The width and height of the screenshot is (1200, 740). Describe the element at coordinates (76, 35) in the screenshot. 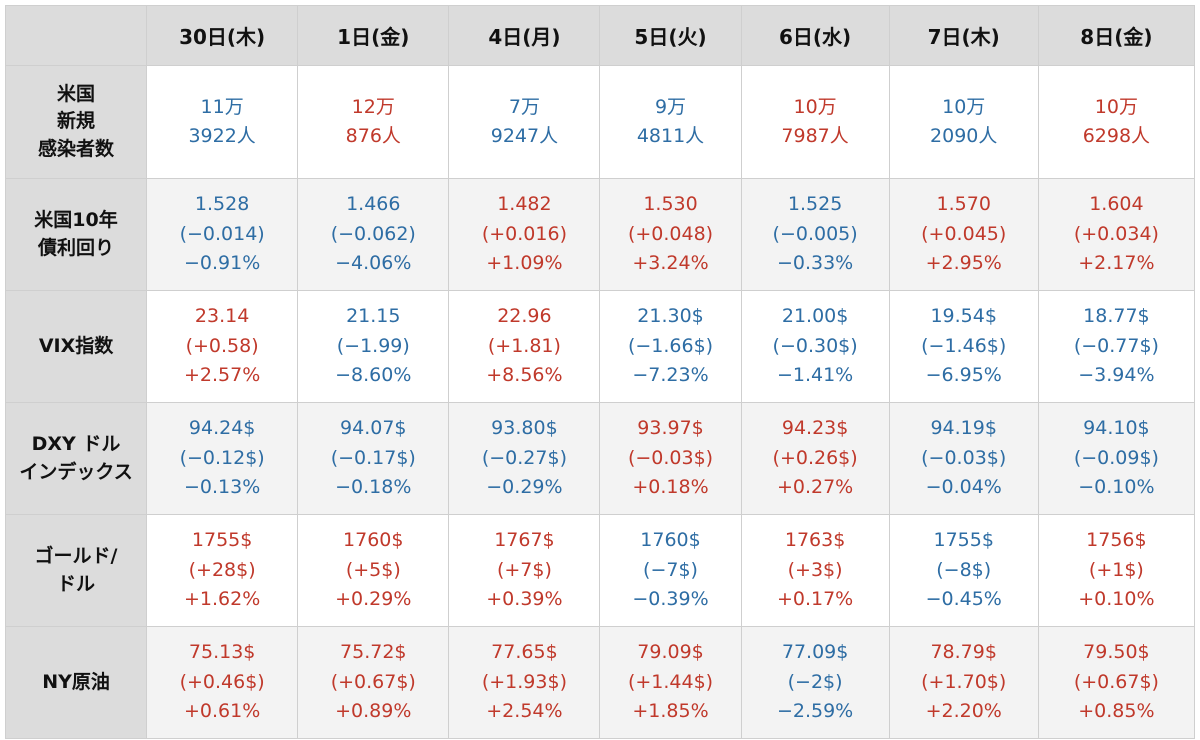

I see `corner-cell` at that location.